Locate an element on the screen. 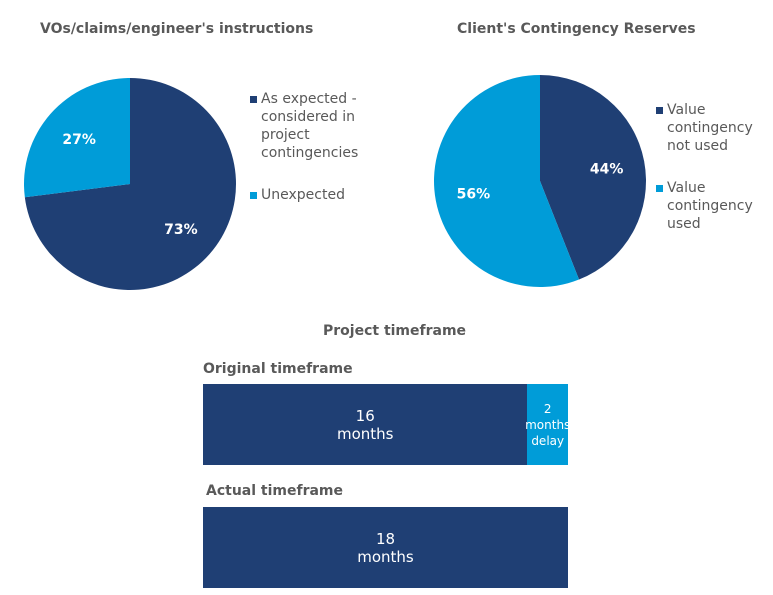 The image size is (773, 595). pie1-slice-label-0: 73% is located at coordinates (181, 230).